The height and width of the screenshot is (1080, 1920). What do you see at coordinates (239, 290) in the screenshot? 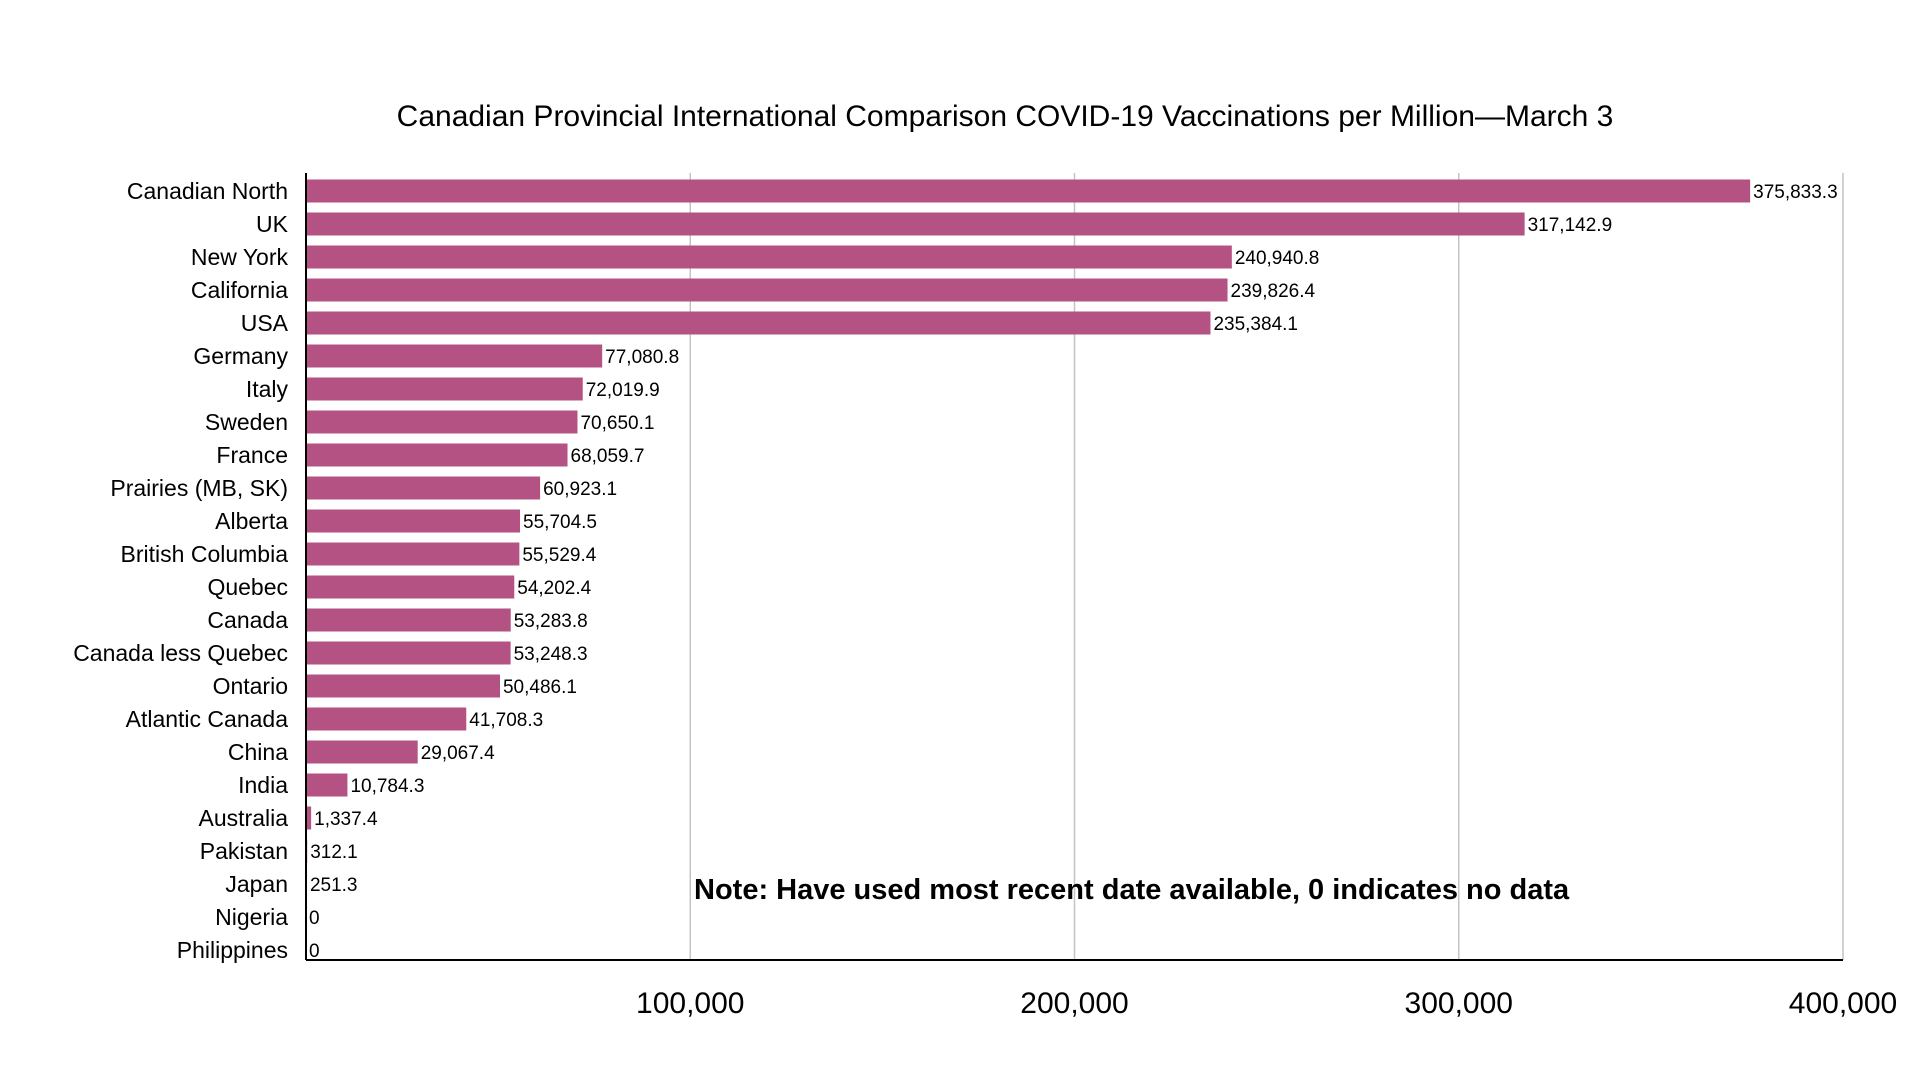
I see `category-label: California` at bounding box center [239, 290].